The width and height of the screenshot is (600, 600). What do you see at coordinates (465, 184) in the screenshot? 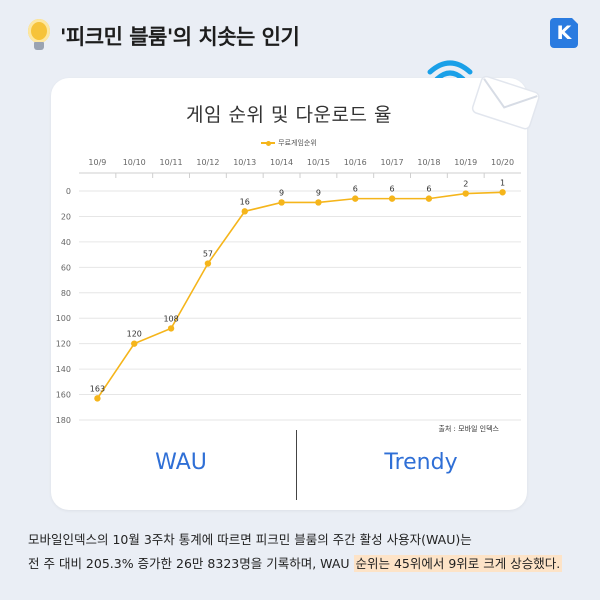
I see `data-label: 2` at bounding box center [465, 184].